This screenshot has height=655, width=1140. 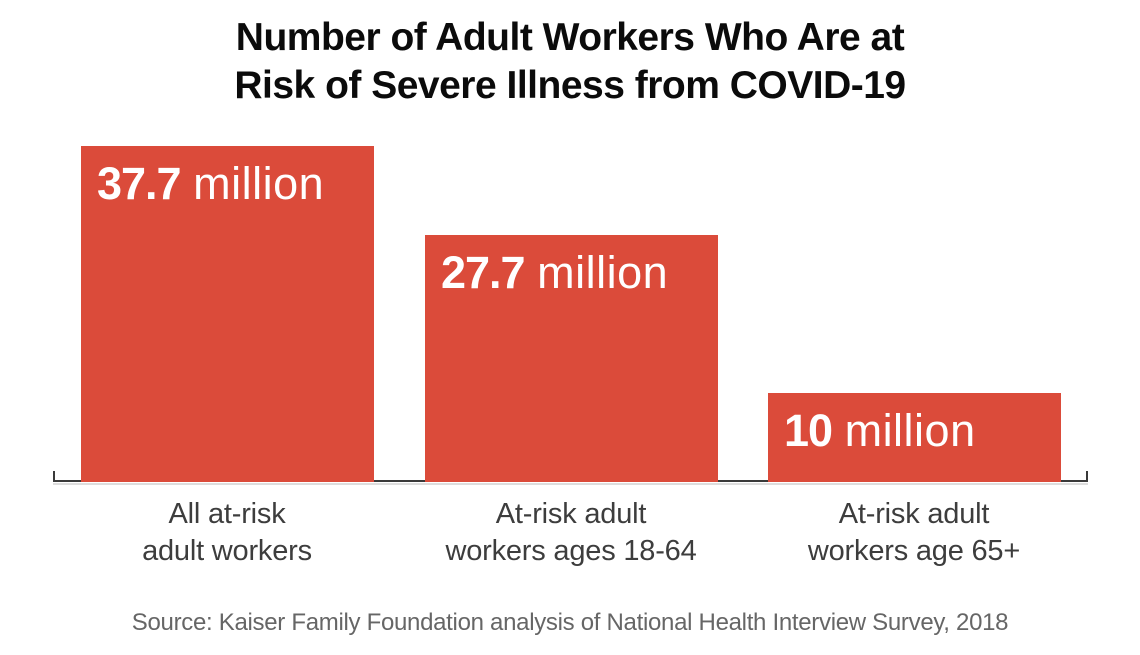 I want to click on x-axis-tick-right, so click(x=1087, y=476).